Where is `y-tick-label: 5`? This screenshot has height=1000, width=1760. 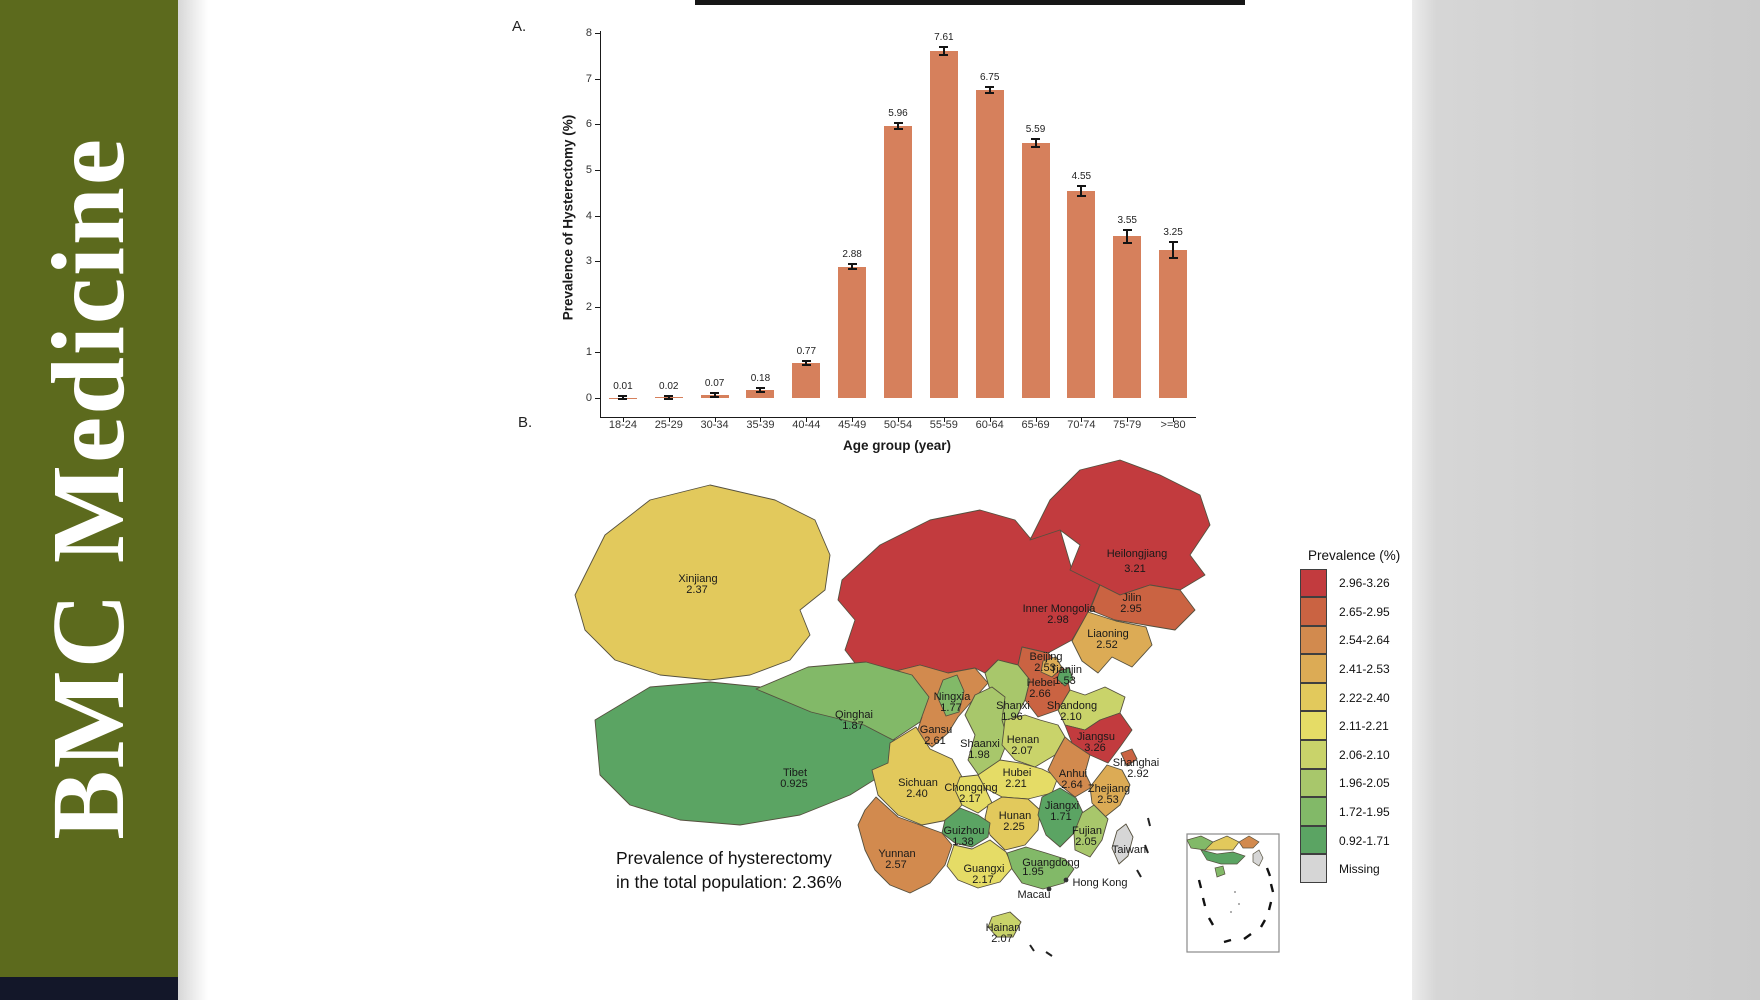 y-tick-label: 5 is located at coordinates (588, 170).